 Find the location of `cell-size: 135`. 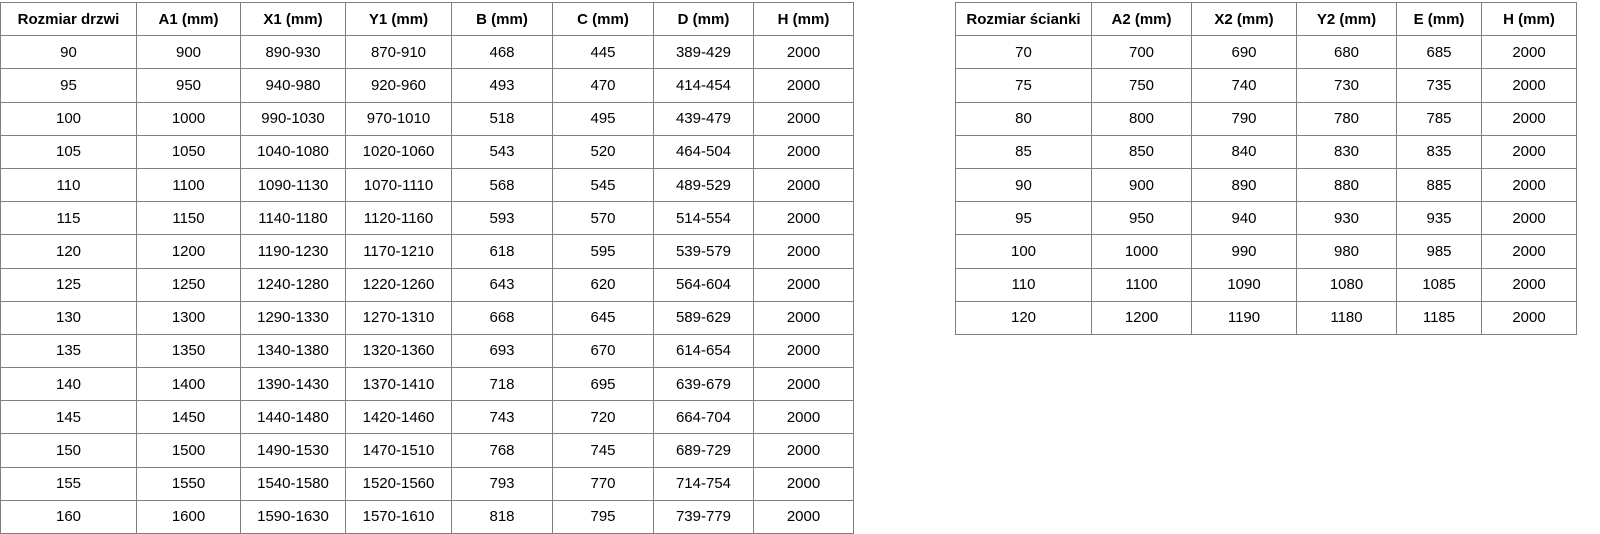

cell-size: 135 is located at coordinates (68, 351).